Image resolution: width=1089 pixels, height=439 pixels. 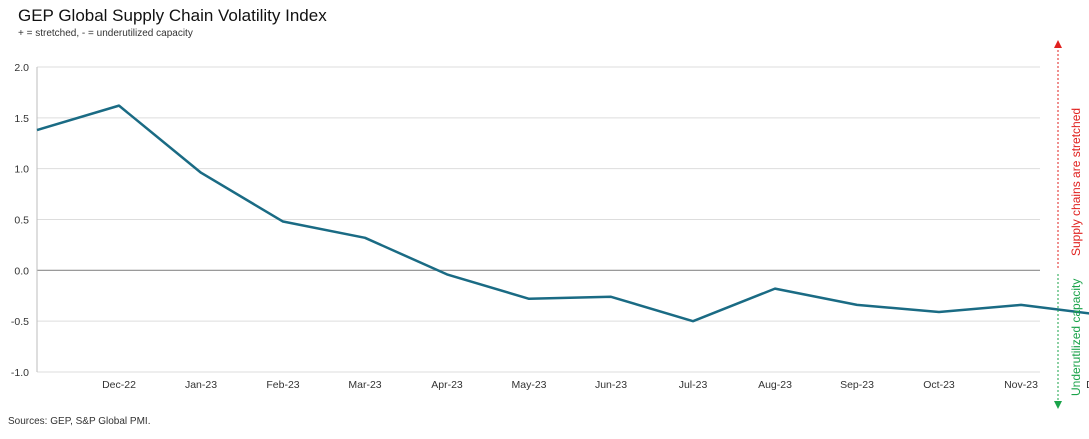 What do you see at coordinates (364, 385) in the screenshot?
I see `x-tick-label: Mar-23` at bounding box center [364, 385].